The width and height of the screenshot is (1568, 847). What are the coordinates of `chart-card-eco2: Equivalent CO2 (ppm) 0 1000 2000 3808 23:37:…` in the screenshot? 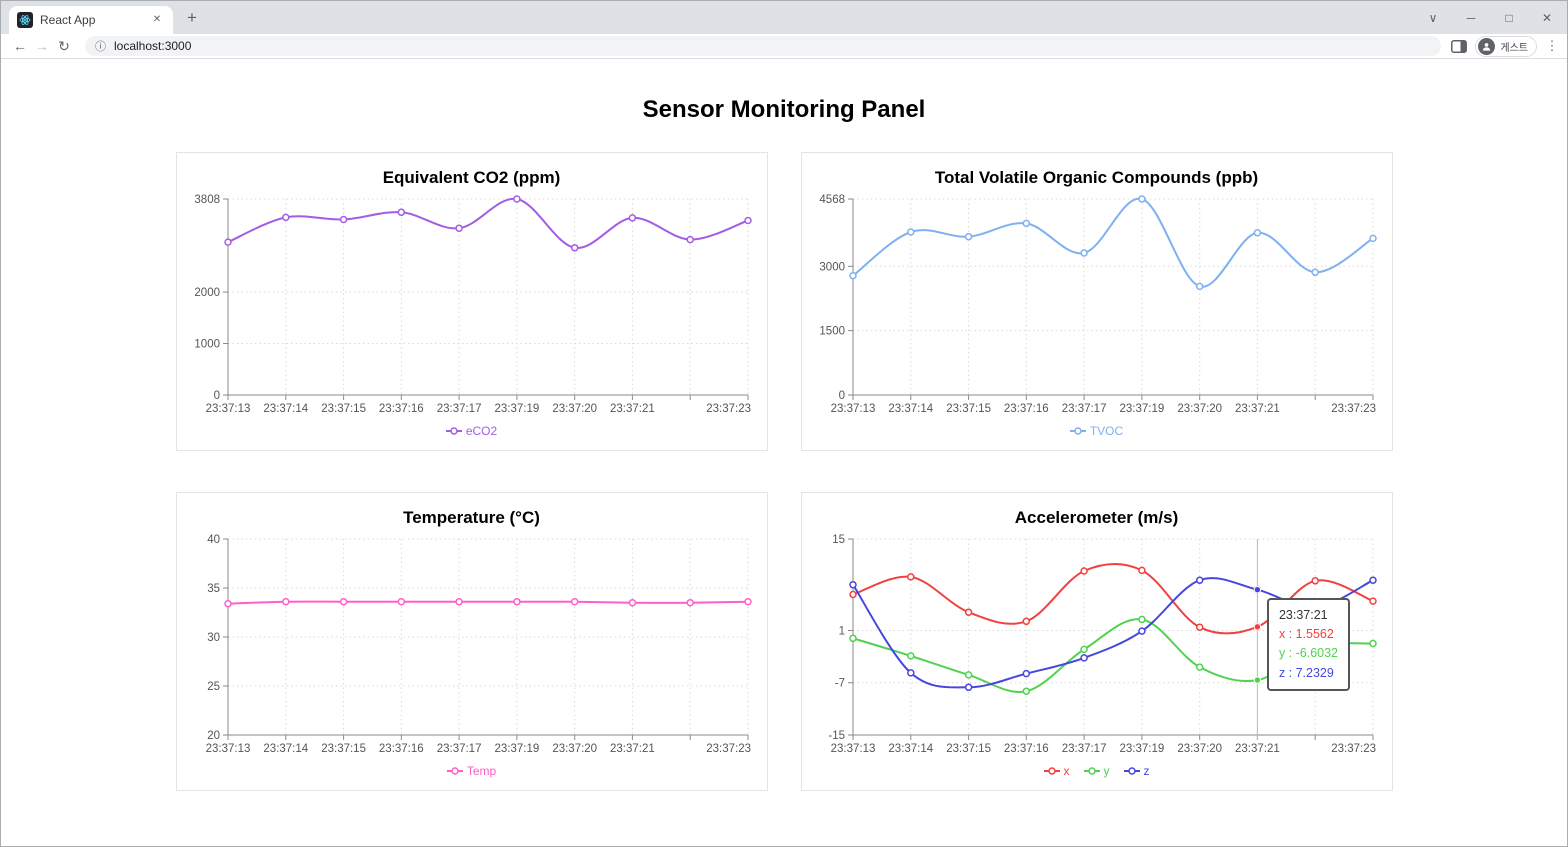 It's located at (471, 301).